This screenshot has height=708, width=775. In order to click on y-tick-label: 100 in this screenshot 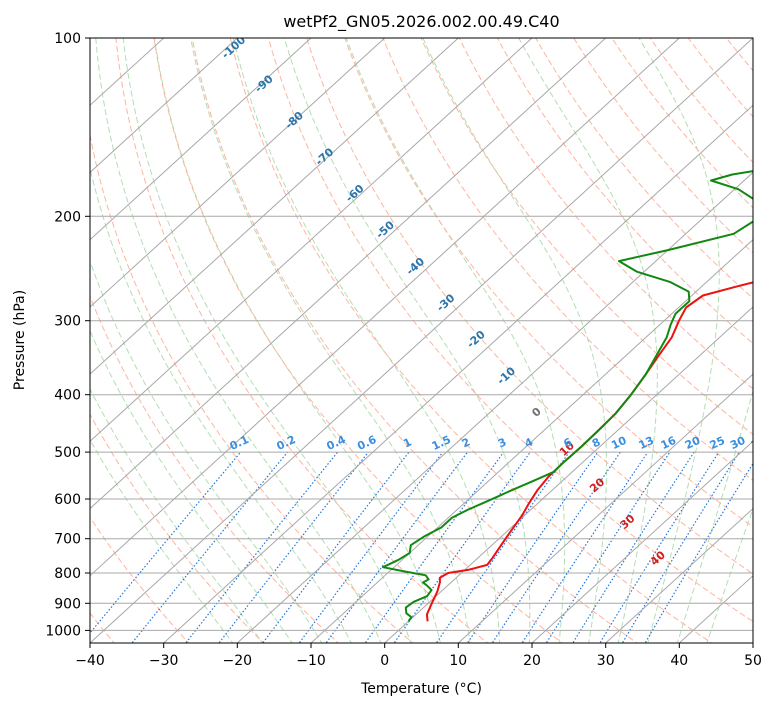, I will do `click(67, 39)`.